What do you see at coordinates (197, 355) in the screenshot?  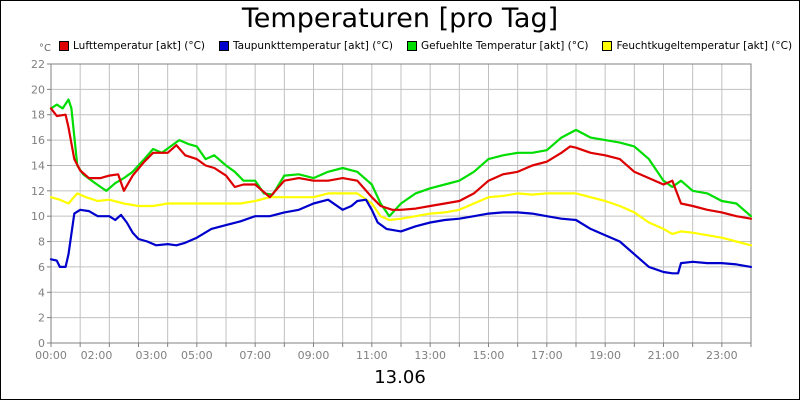 I see `x-tick-label: 05:00` at bounding box center [197, 355].